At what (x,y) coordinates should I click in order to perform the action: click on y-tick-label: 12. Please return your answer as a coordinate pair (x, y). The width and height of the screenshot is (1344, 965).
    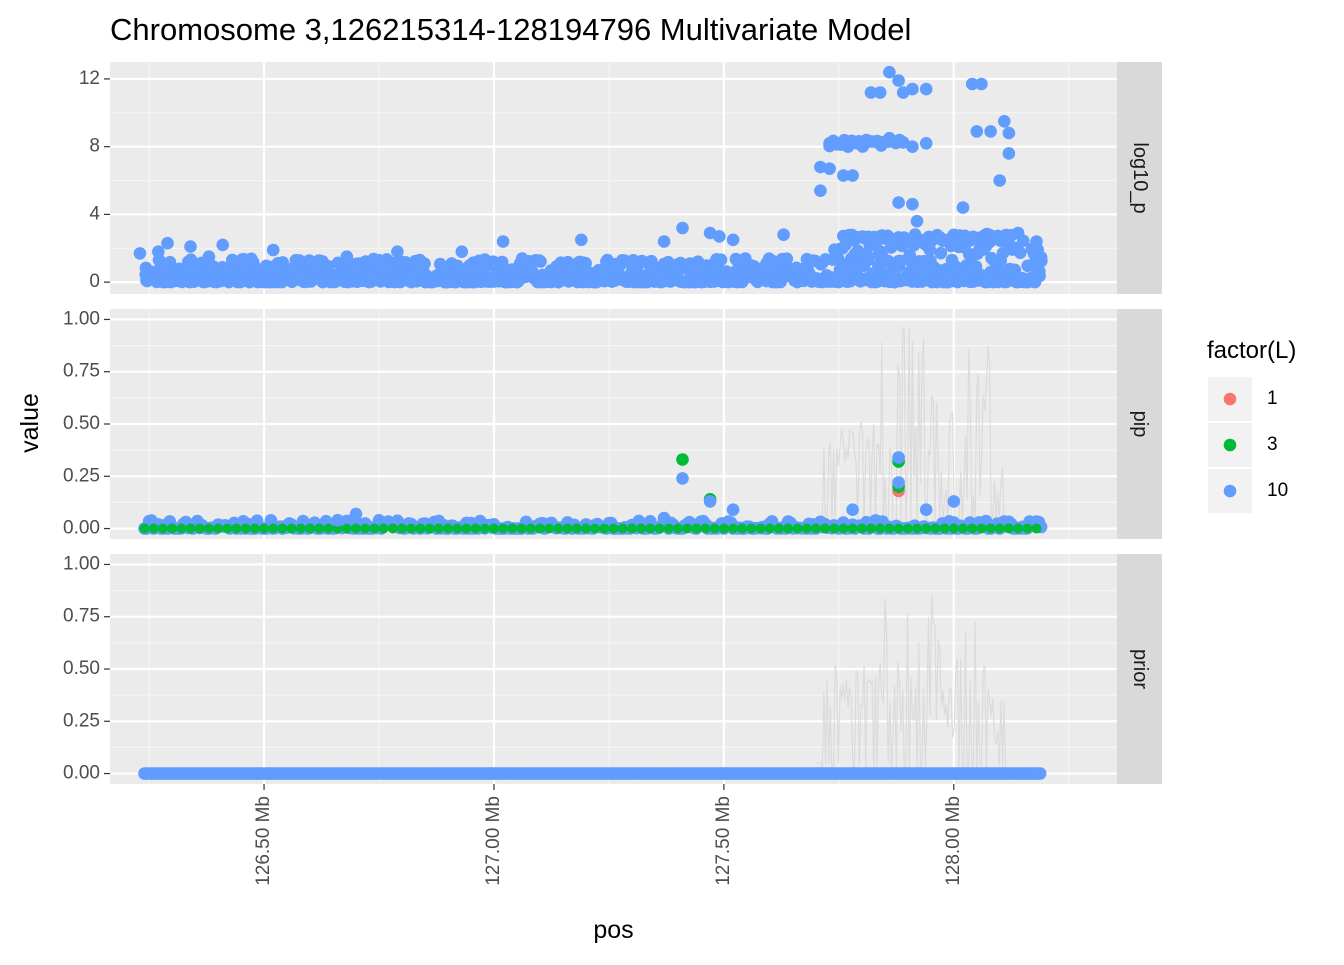
    Looking at the image, I should click on (89, 78).